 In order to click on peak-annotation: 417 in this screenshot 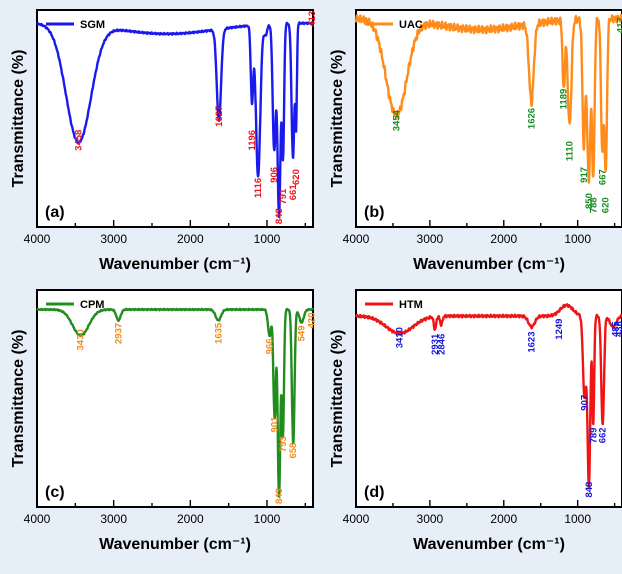, I will do `click(619, 25)`.